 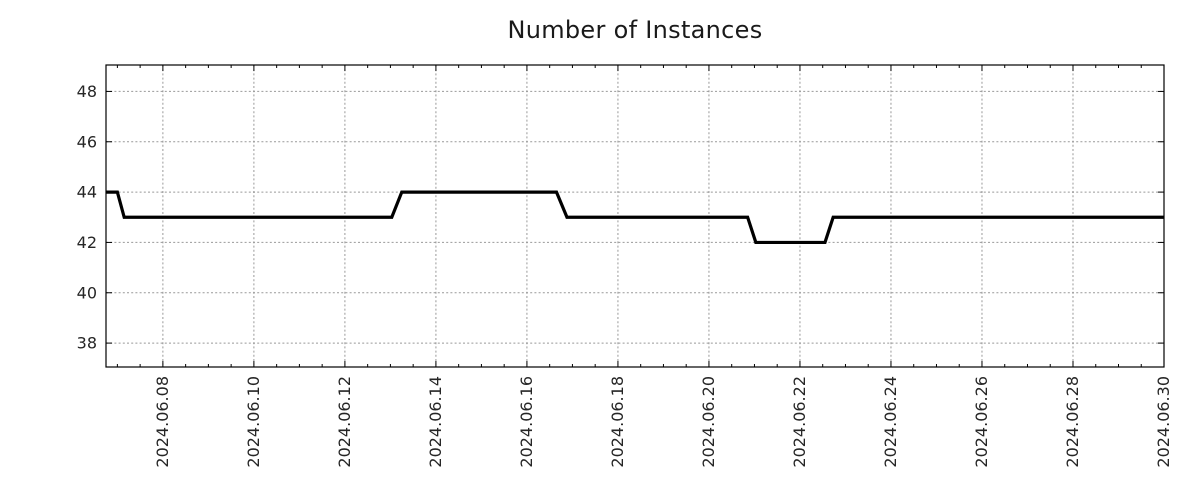 What do you see at coordinates (635, 30) in the screenshot?
I see `chart-title: Number of Instances` at bounding box center [635, 30].